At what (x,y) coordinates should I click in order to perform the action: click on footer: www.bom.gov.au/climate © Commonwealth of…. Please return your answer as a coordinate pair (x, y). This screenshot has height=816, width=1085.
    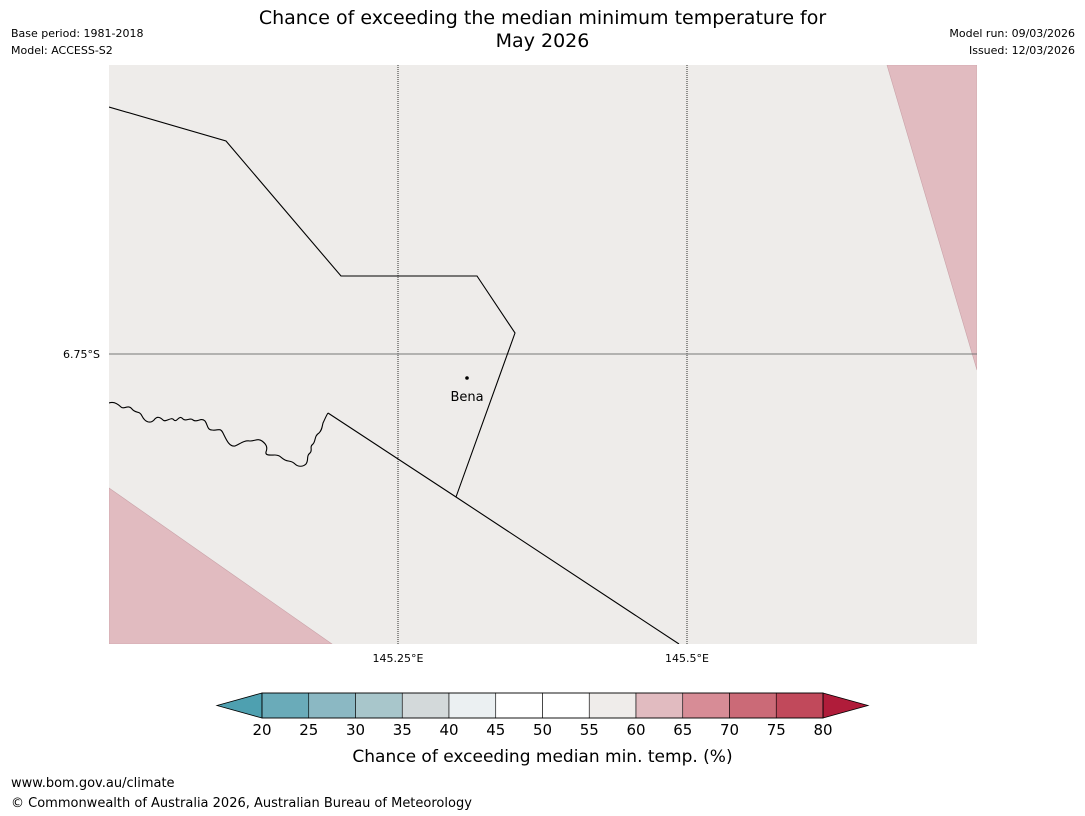
    Looking at the image, I should click on (241, 794).